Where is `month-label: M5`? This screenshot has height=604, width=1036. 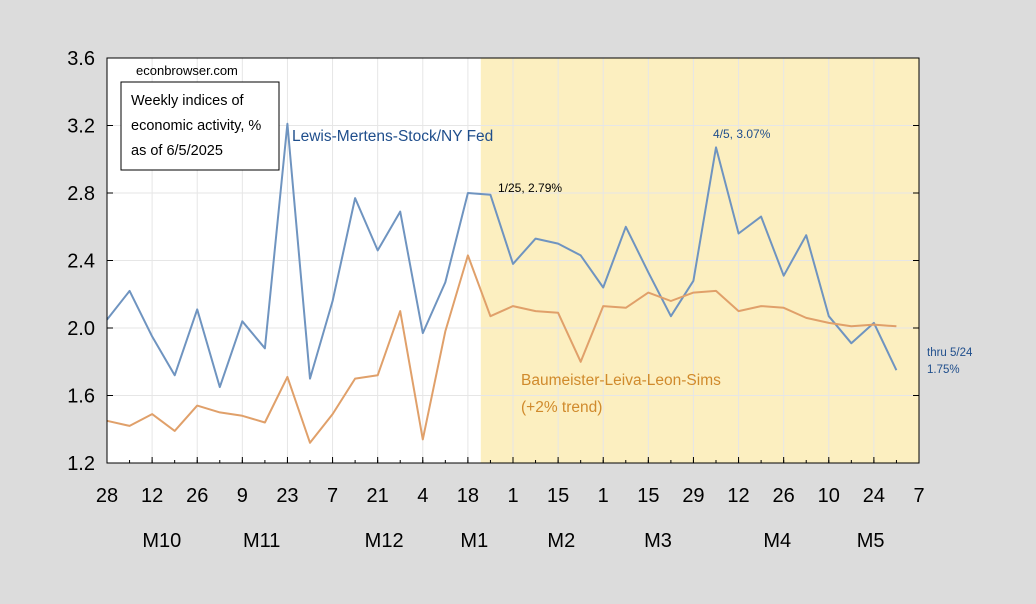 month-label: M5 is located at coordinates (871, 541).